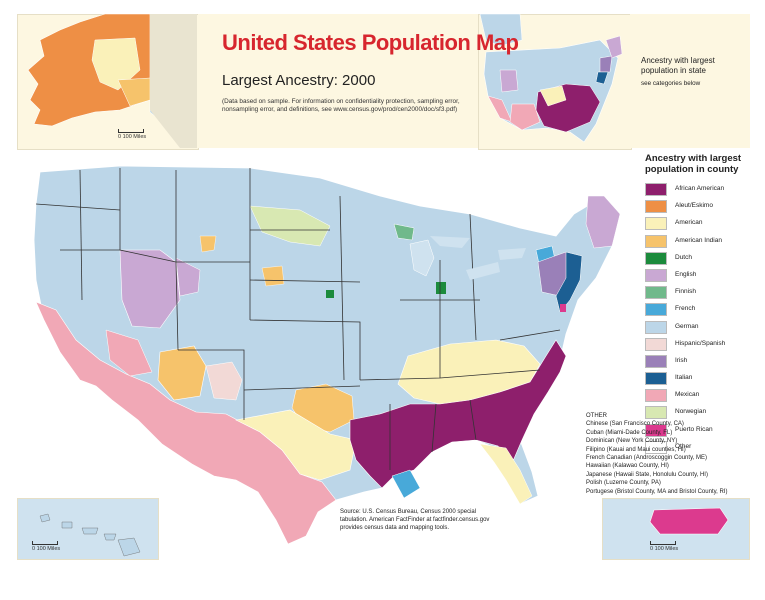  Describe the element at coordinates (700, 188) in the screenshot. I see `legend-label: African American` at that location.